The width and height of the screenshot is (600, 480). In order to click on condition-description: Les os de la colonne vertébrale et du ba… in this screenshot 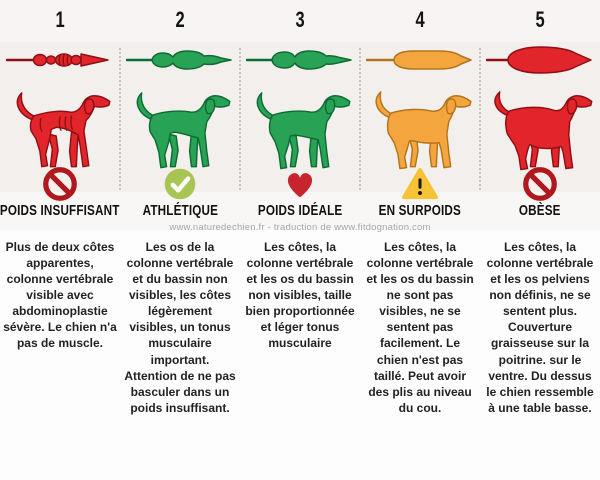, I will do `click(180, 327)`.